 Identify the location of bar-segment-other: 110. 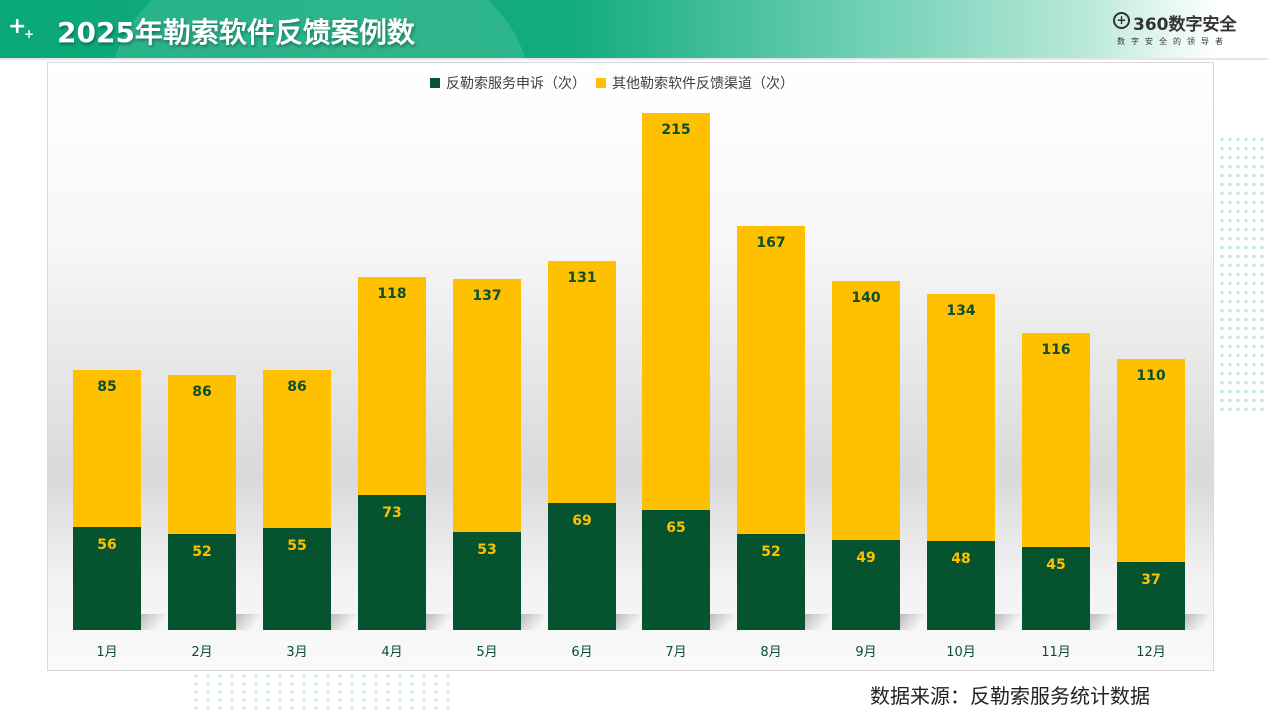
(1151, 460).